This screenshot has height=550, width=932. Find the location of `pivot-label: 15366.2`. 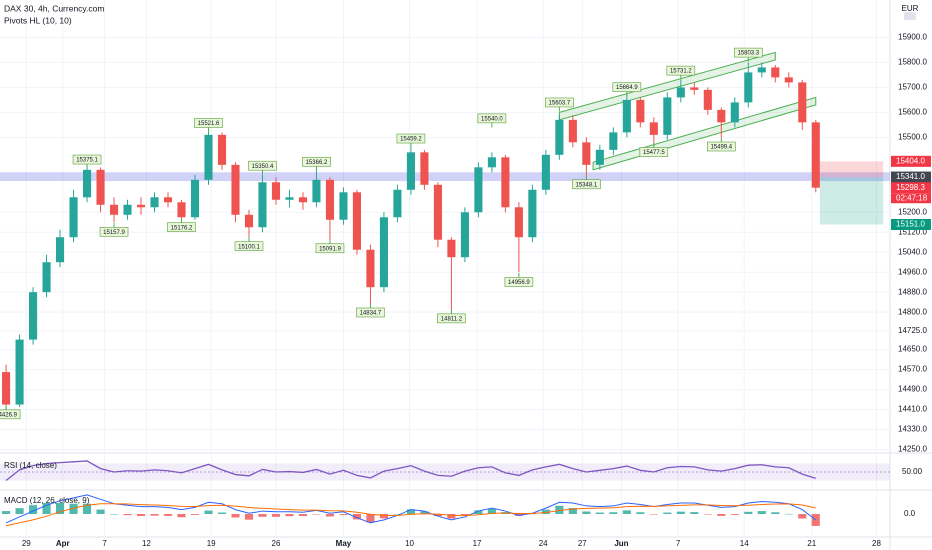

pivot-label: 15366.2 is located at coordinates (317, 163).